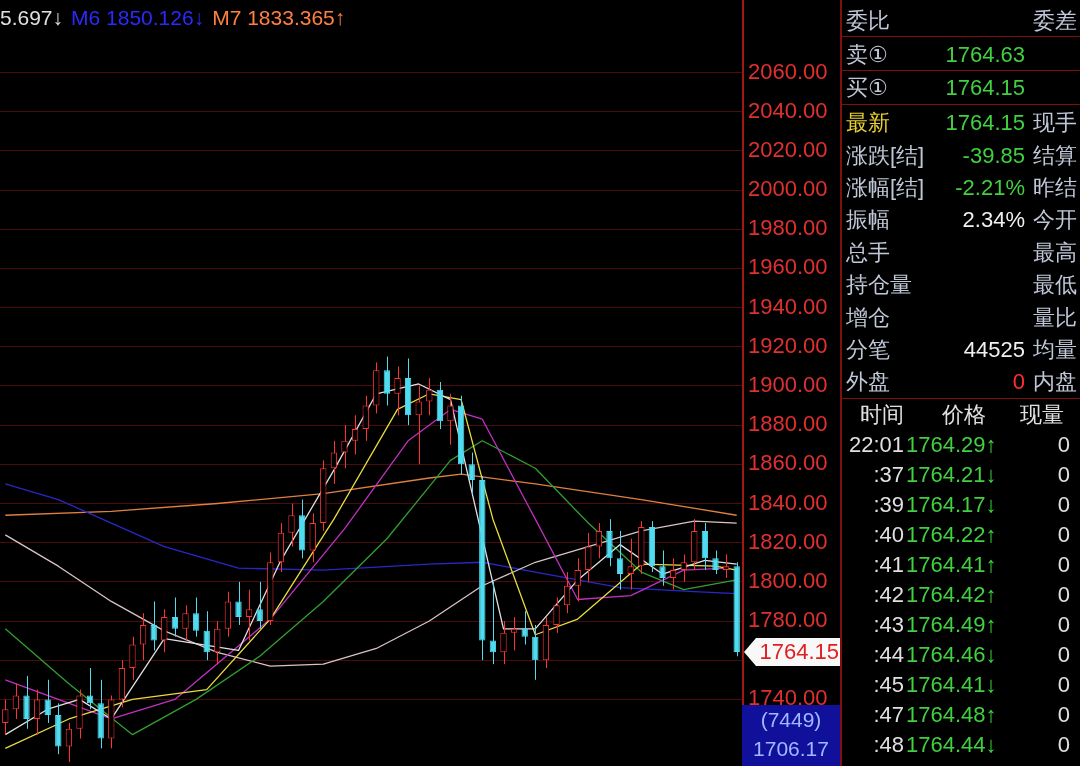 Image resolution: width=1080 pixels, height=766 pixels. Describe the element at coordinates (951, 535) in the screenshot. I see `text: 1764.22↑` at that location.